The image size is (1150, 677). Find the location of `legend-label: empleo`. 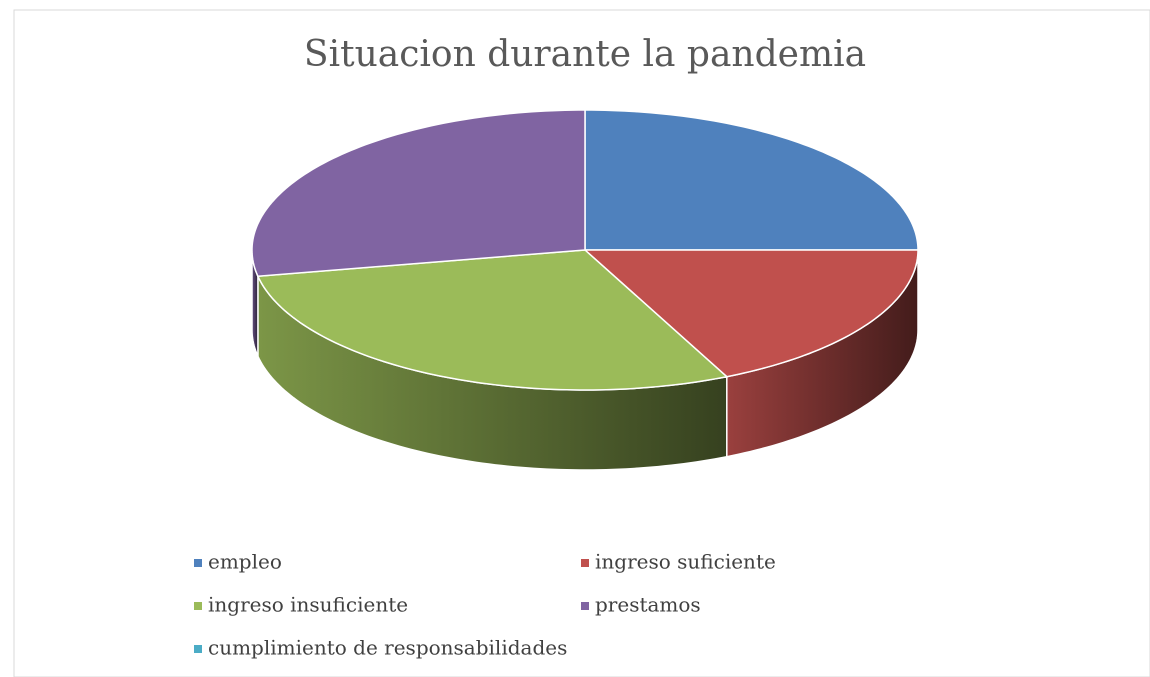

legend-label: empleo is located at coordinates (245, 562).